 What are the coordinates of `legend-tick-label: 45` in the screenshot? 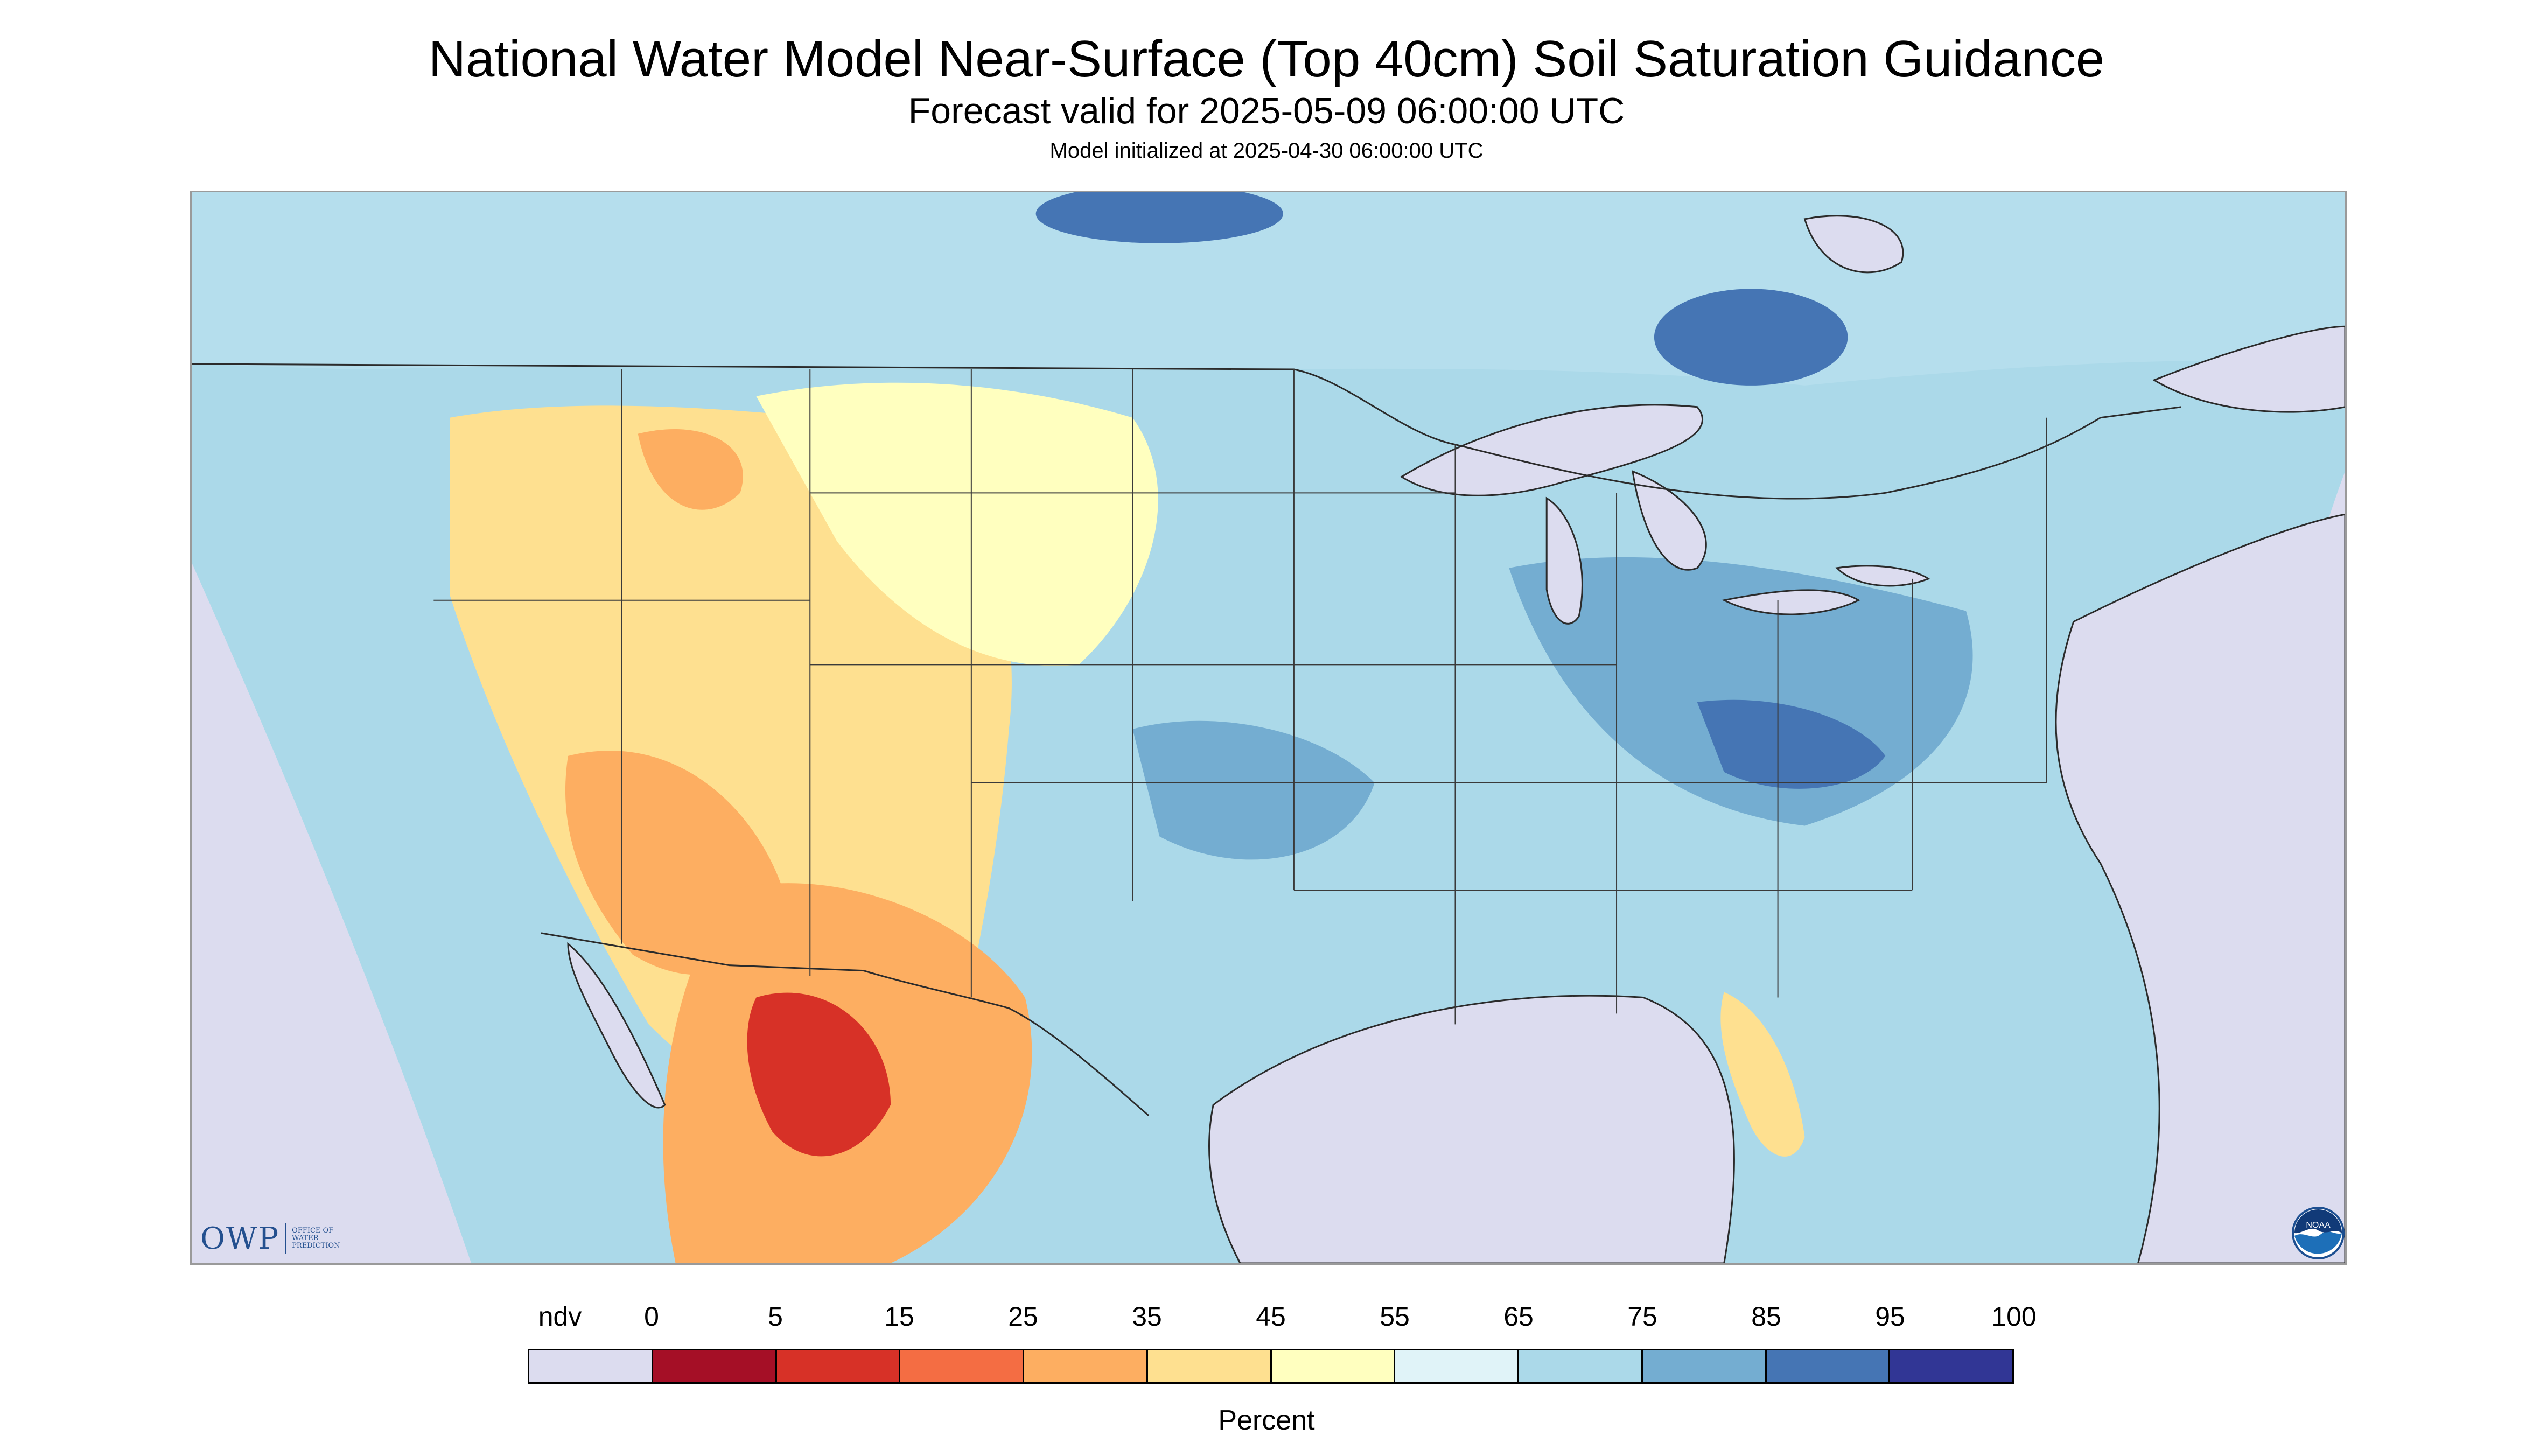 It's located at (1271, 1316).